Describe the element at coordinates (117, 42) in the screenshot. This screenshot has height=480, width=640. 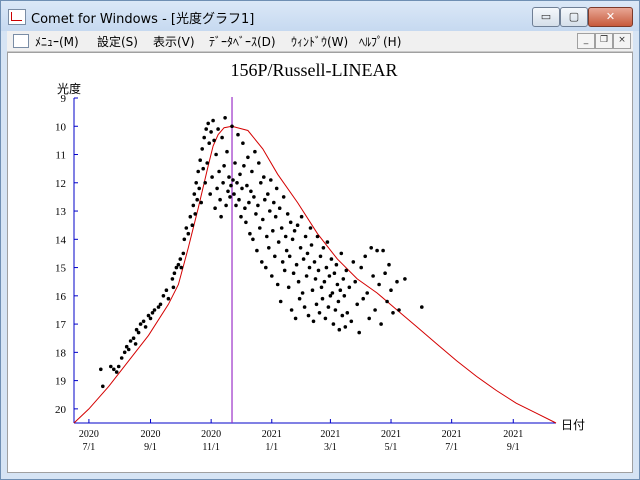
I see `menu-settings: 設定(S)` at that location.